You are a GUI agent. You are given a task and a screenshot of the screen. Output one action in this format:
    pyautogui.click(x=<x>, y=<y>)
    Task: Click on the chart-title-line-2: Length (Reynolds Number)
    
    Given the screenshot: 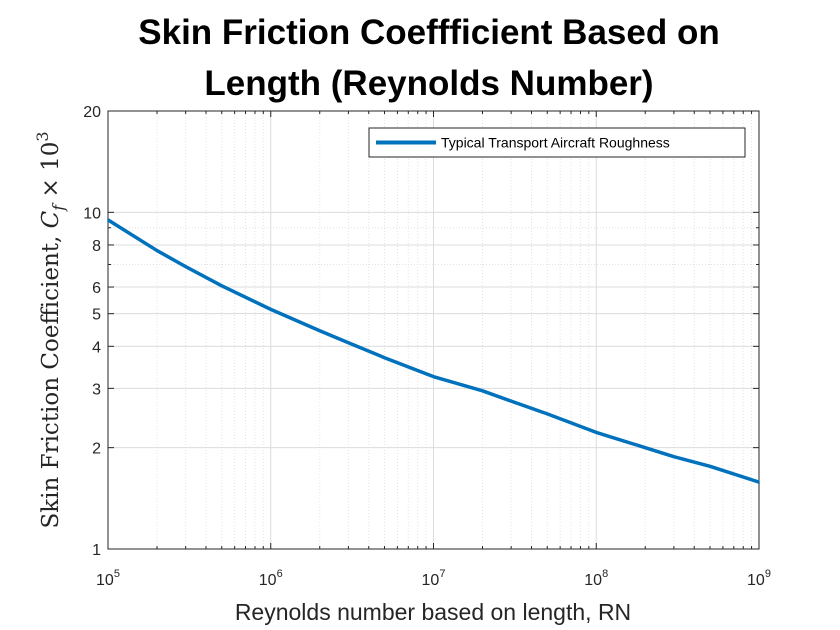 What is the action you would take?
    pyautogui.click(x=428, y=83)
    